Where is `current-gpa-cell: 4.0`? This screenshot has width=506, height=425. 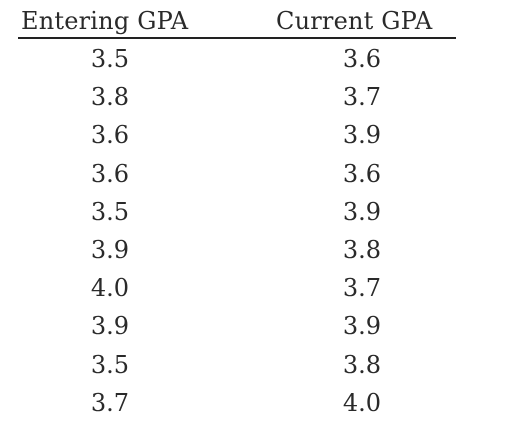
current-gpa-cell: 4.0 is located at coordinates (362, 402).